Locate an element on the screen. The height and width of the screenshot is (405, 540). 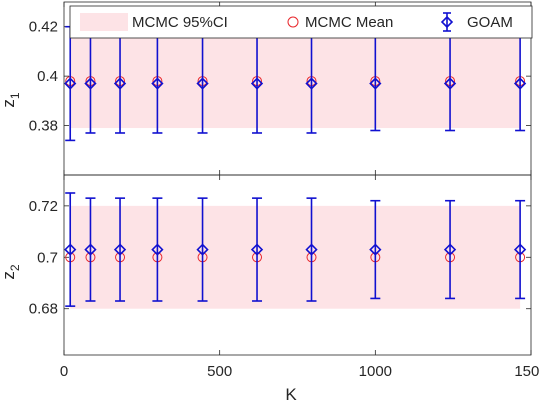
legend-goam-label: GOAM is located at coordinates (490, 22).